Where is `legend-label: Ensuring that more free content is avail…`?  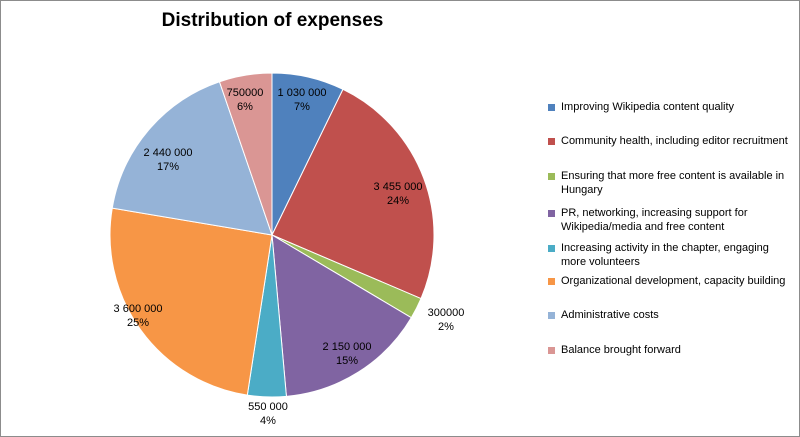
legend-label: Ensuring that more free content is avail… is located at coordinates (673, 183).